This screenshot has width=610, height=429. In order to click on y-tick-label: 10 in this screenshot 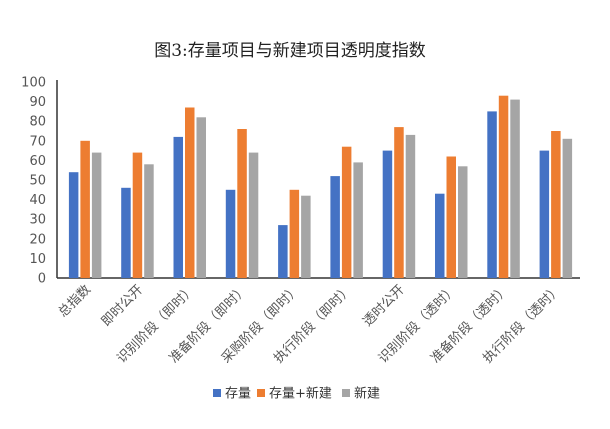, I will do `click(37, 259)`.